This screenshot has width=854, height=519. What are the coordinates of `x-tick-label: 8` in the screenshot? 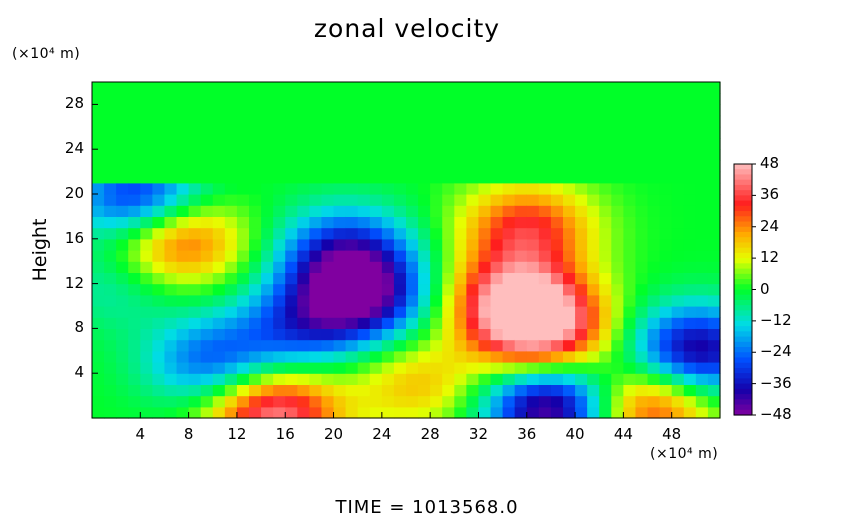 It's located at (188, 434).